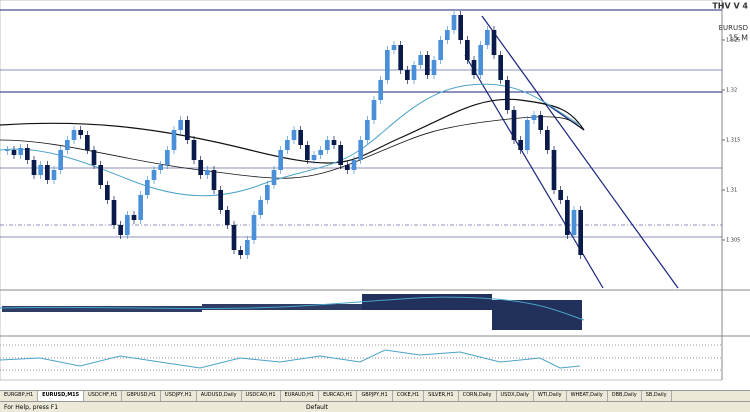  Describe the element at coordinates (261, 396) in the screenshot. I see `chart-tab: USDCAD,H1` at that location.